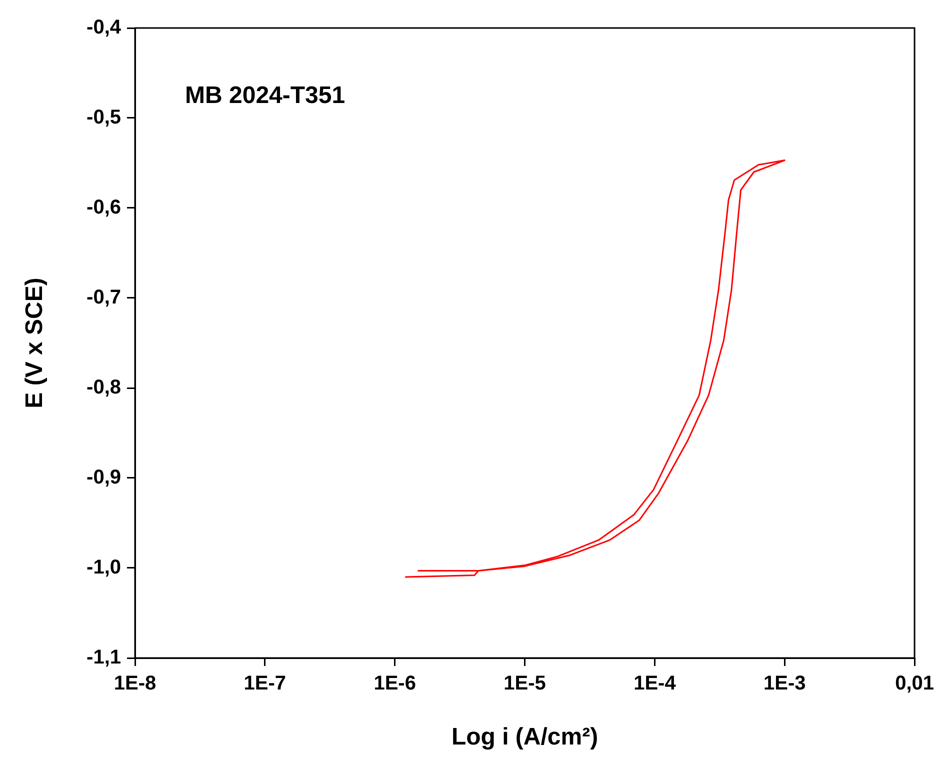  Describe the element at coordinates (103, 207) in the screenshot. I see `y-tick-label: -0,6` at that location.